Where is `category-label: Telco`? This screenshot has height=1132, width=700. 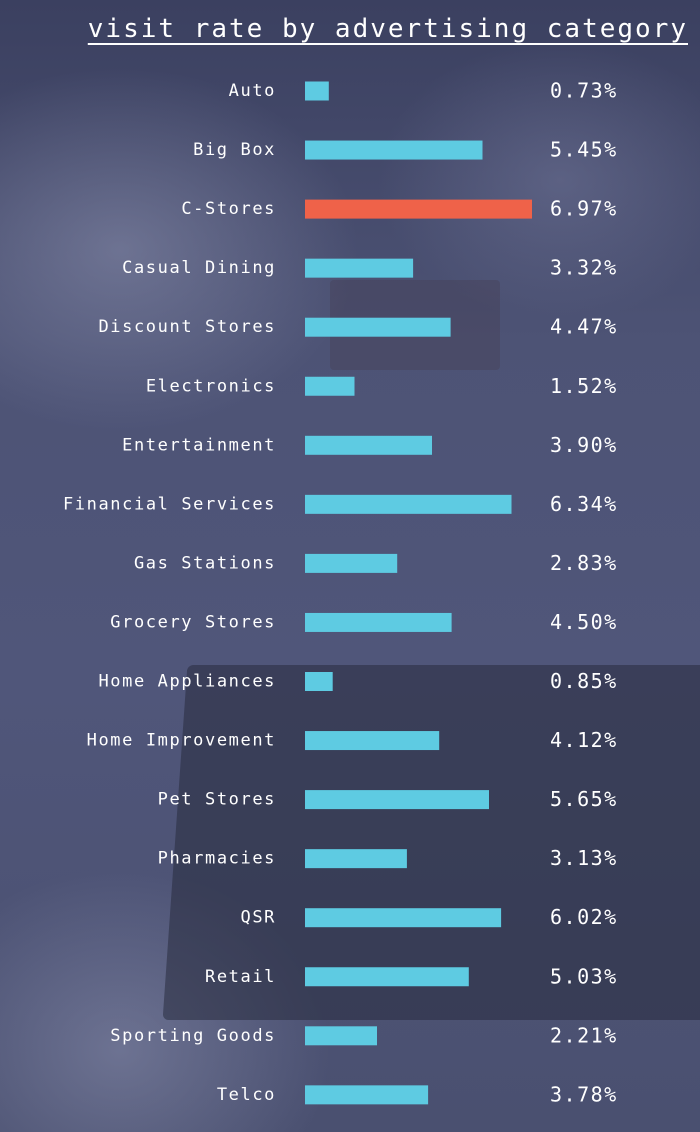
category-label: Telco is located at coordinates (246, 1095).